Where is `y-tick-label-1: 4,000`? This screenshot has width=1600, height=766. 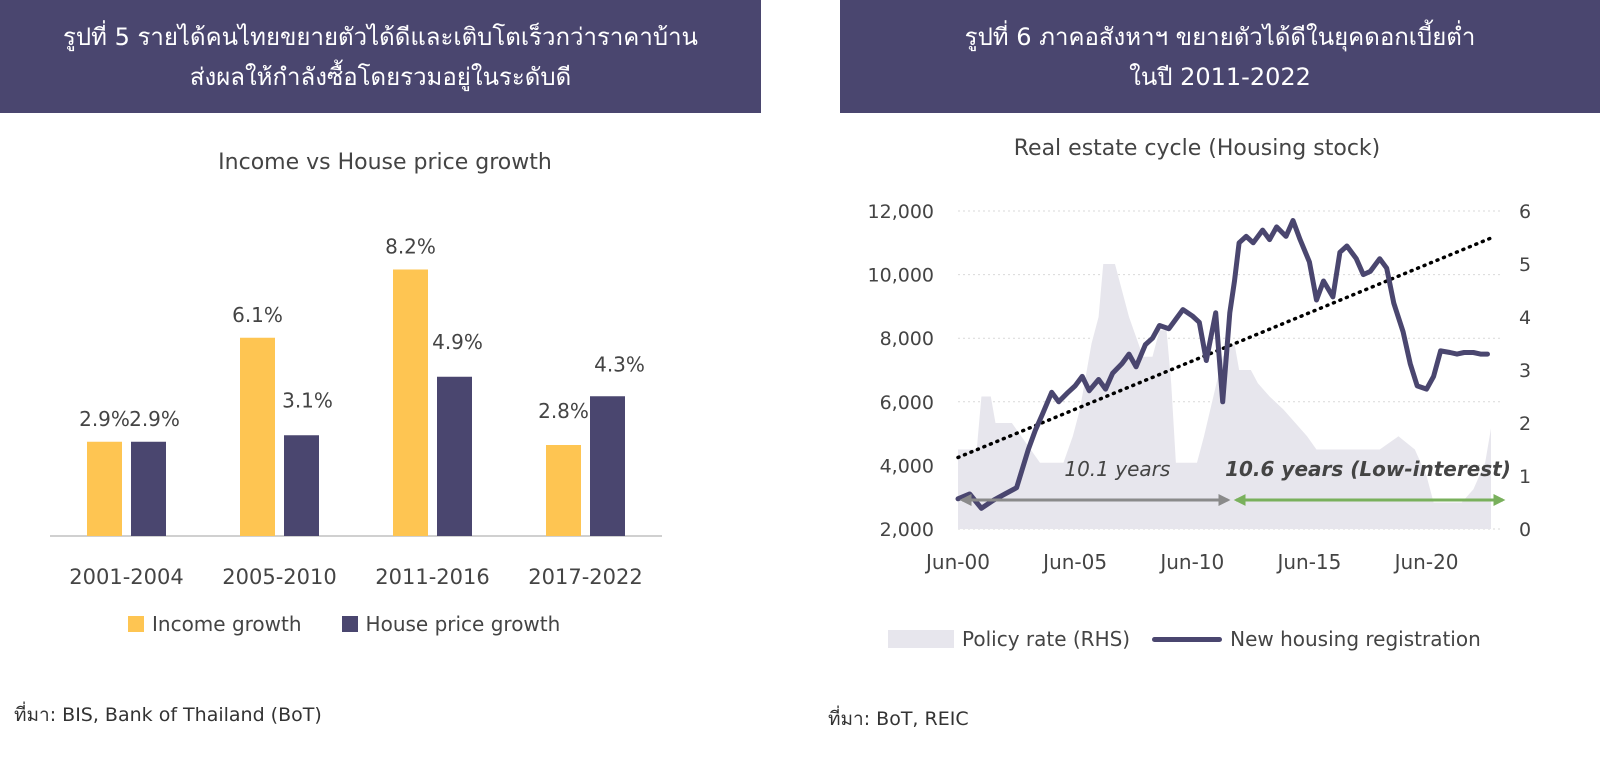 y-tick-label-1: 4,000 is located at coordinates (907, 466).